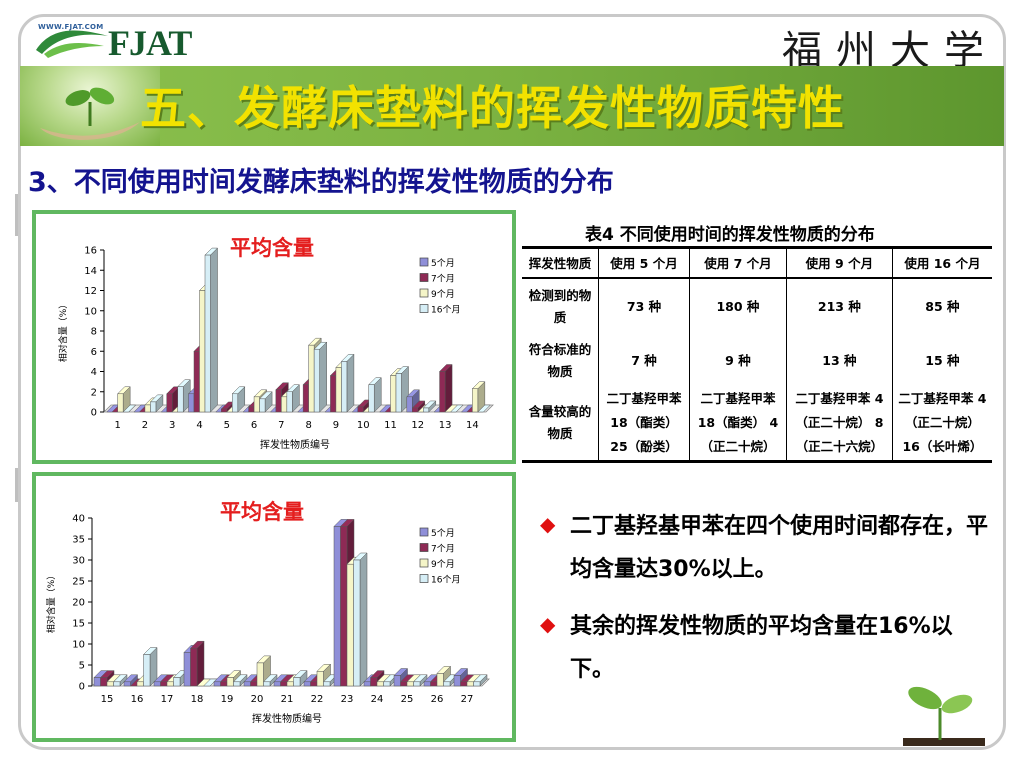 Image resolution: width=1024 pixels, height=768 pixels. I want to click on table-cell: 180 种, so click(738, 306).